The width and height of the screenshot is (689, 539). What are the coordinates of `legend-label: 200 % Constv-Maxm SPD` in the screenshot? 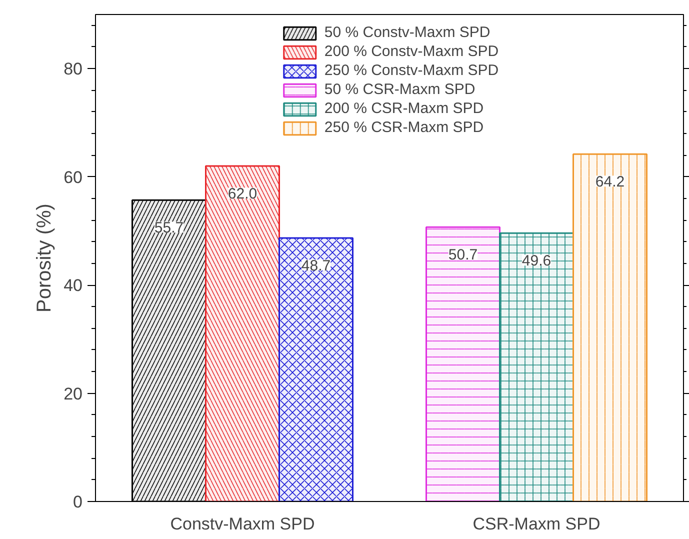 It's located at (411, 51).